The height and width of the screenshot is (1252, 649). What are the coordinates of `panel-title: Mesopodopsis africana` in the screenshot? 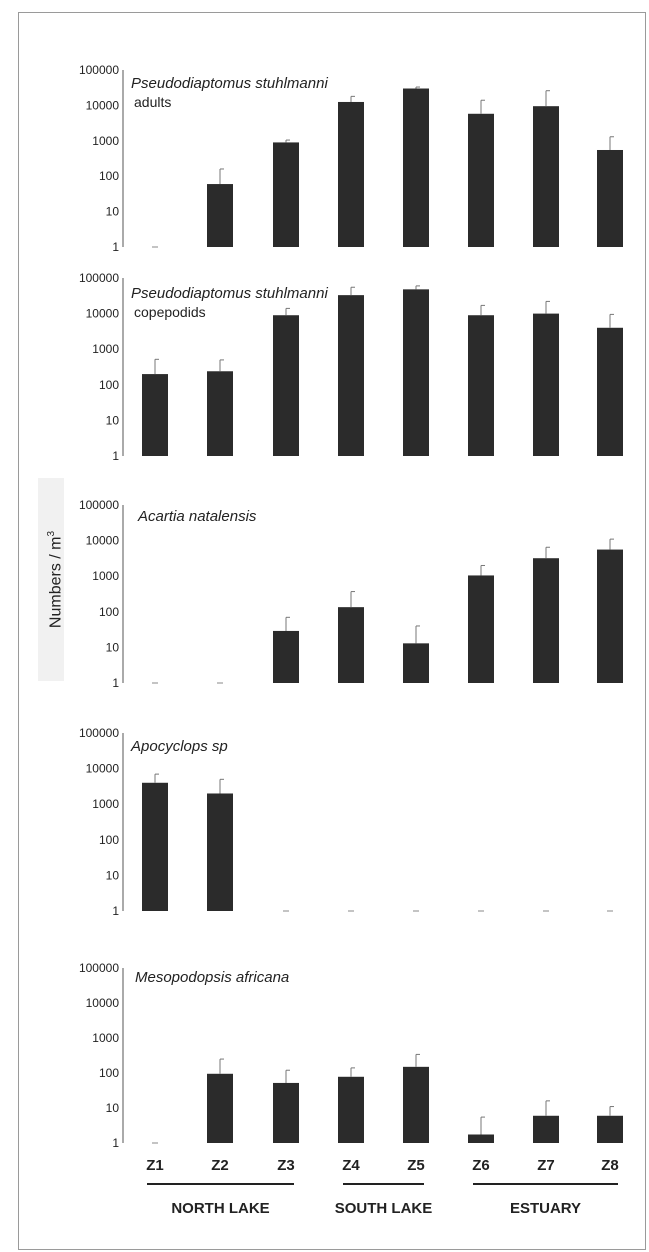 It's located at (212, 977).